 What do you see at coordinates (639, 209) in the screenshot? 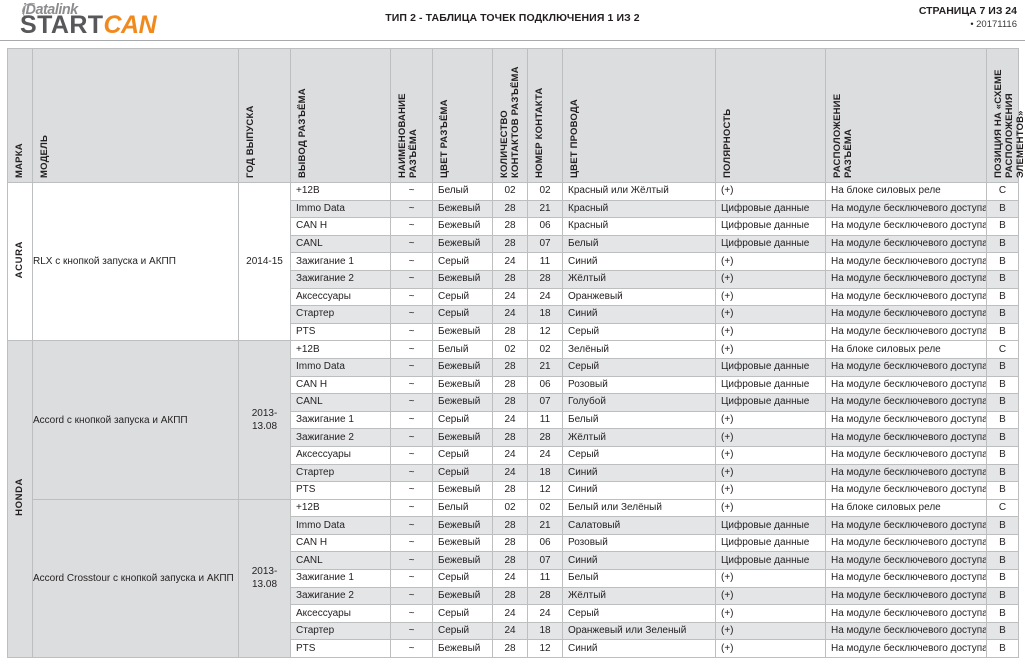
I see `cell-wire_color: Красный` at bounding box center [639, 209].